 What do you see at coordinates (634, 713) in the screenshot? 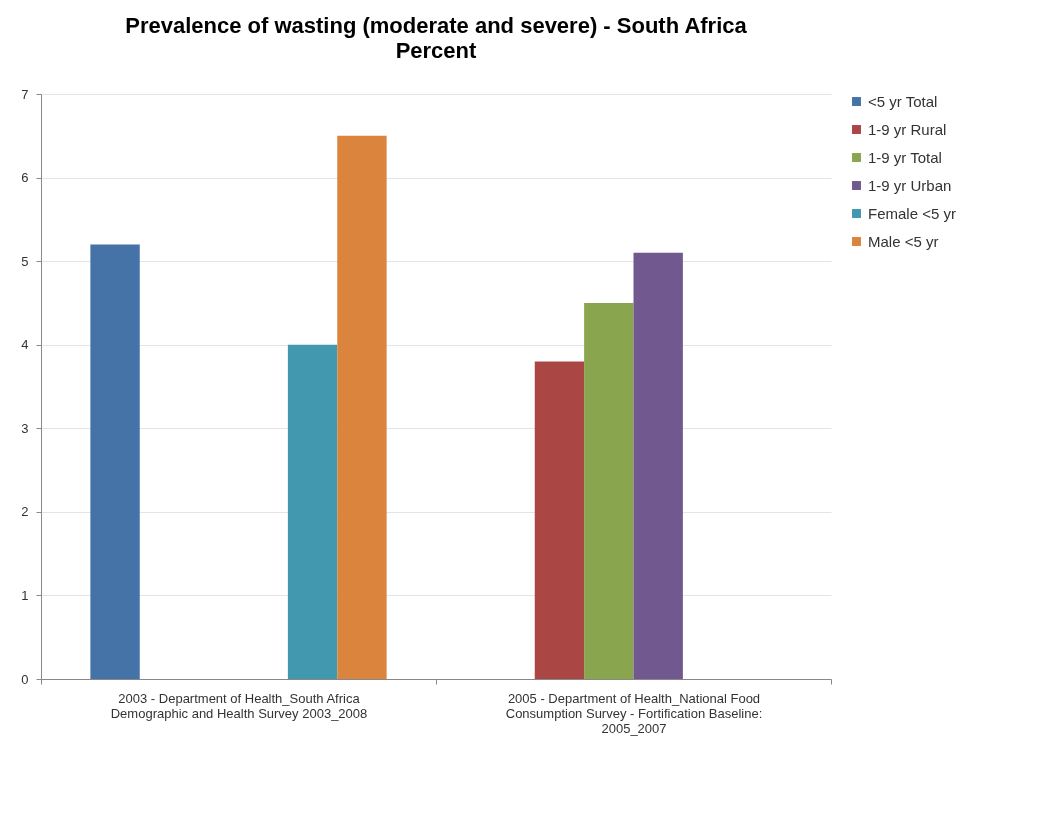
I see `x-tick-label: 2005 - Department of Health_National Food Consumption Survey - Fortification Baseline: 2005_2007` at bounding box center [634, 713].